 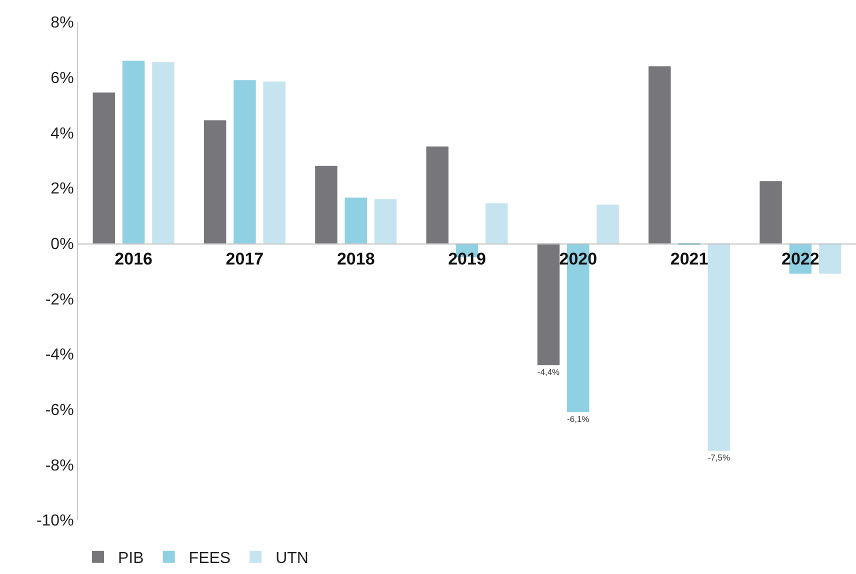 I want to click on y-tick-label: 0%, so click(x=62, y=244).